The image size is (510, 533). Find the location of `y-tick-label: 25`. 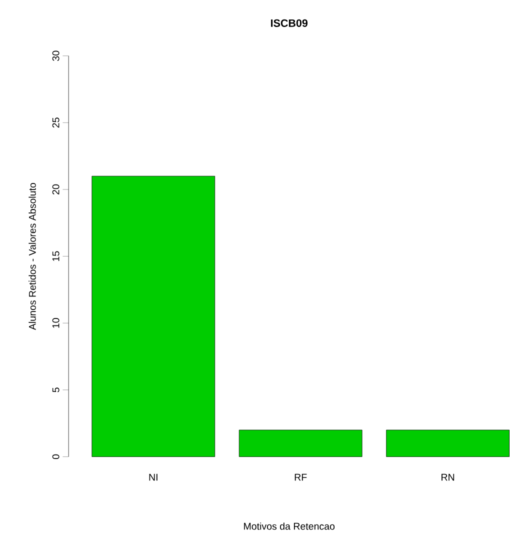

y-tick-label: 25 is located at coordinates (56, 123).